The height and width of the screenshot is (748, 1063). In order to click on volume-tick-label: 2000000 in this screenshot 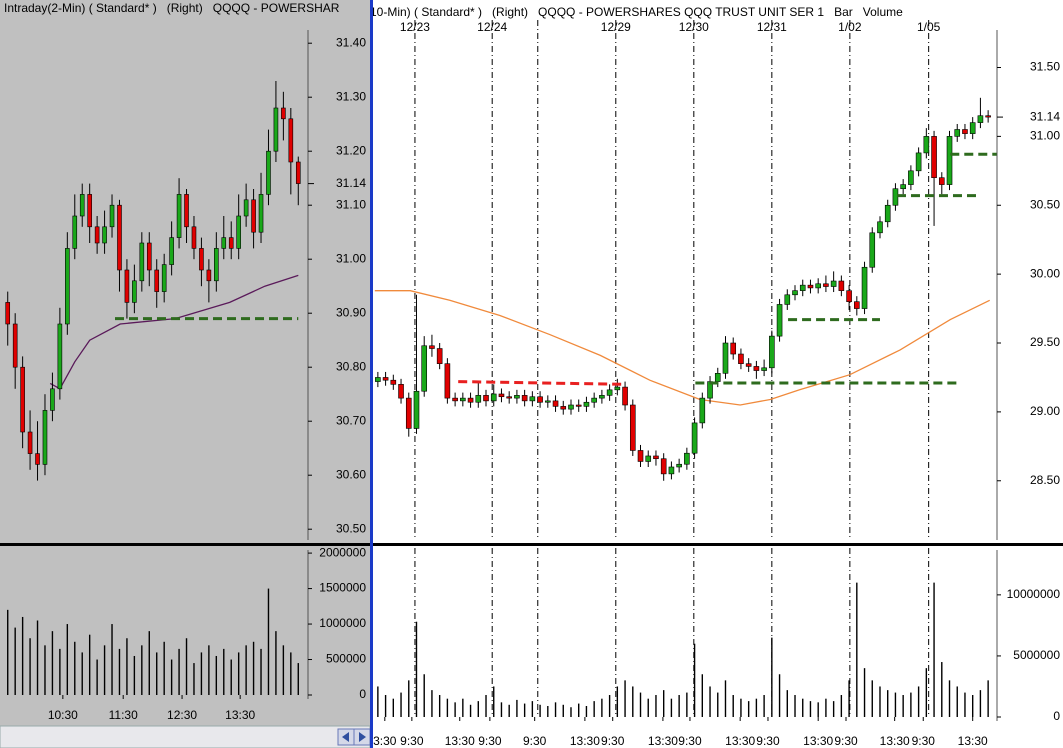, I will do `click(342, 552)`.